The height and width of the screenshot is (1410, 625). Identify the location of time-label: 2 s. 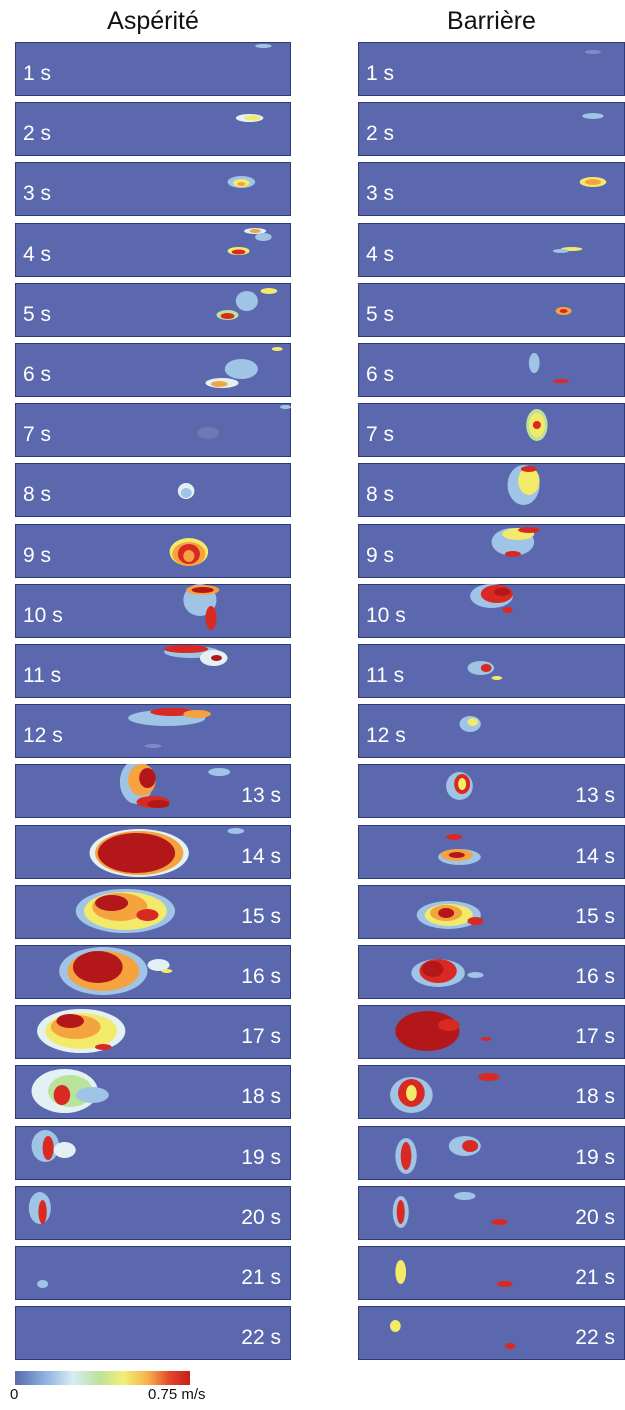
(380, 134).